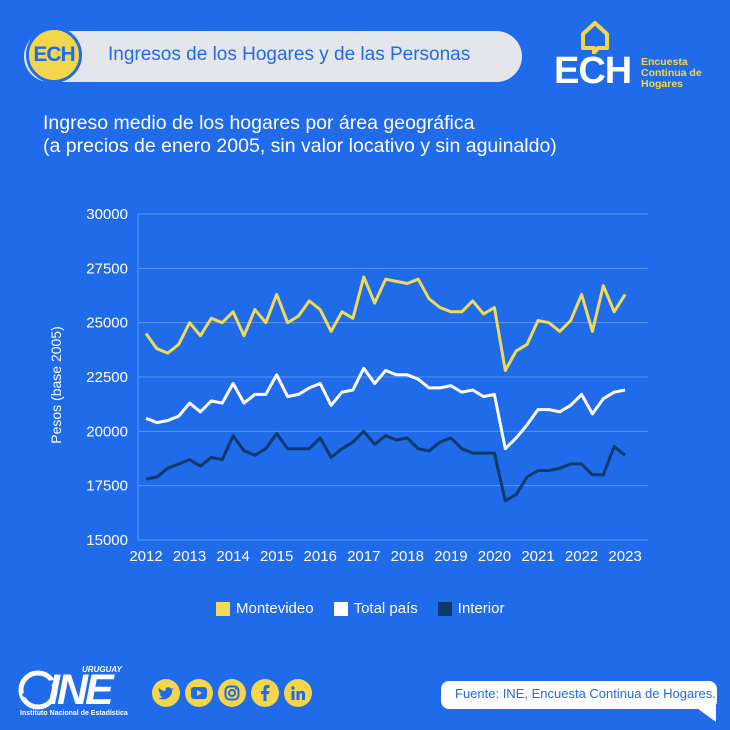 This screenshot has height=730, width=730. Describe the element at coordinates (407, 556) in the screenshot. I see `x-tick-label: 2018` at that location.